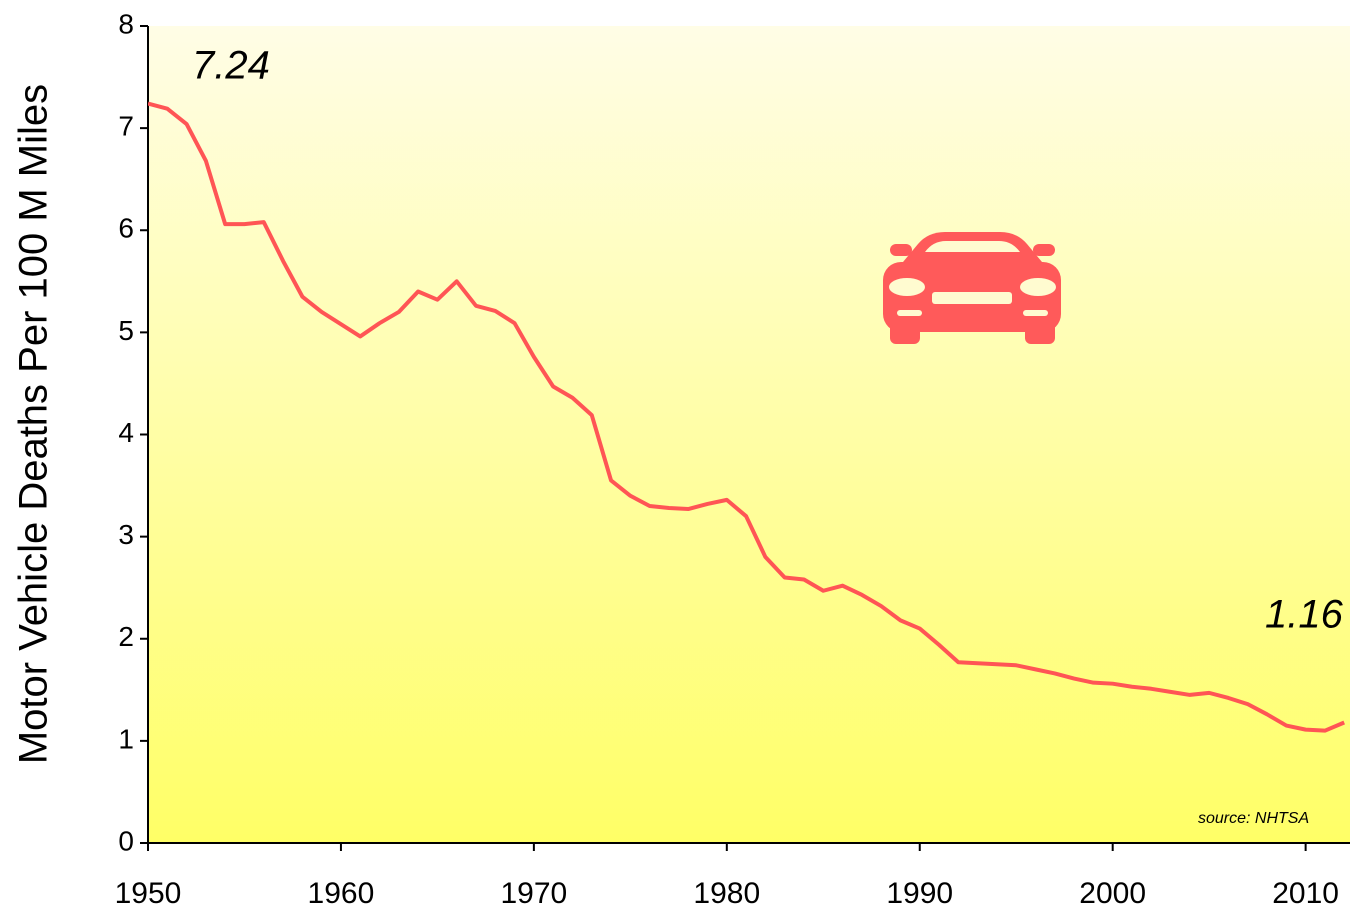 This screenshot has height=916, width=1350. I want to click on x-tick-label: 1990, so click(919, 893).